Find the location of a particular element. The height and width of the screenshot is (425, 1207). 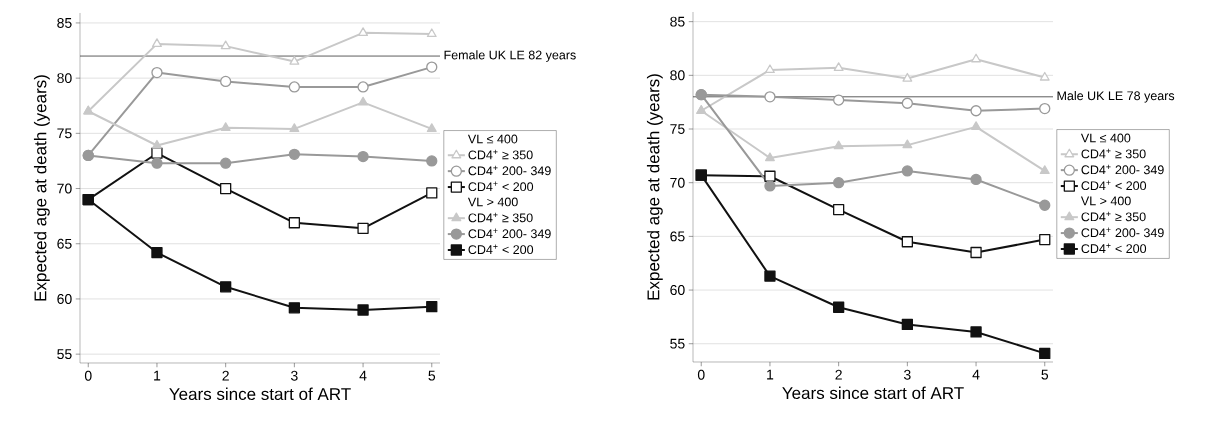

ref-line-label: Female UK LE 82 years is located at coordinates (510, 56).